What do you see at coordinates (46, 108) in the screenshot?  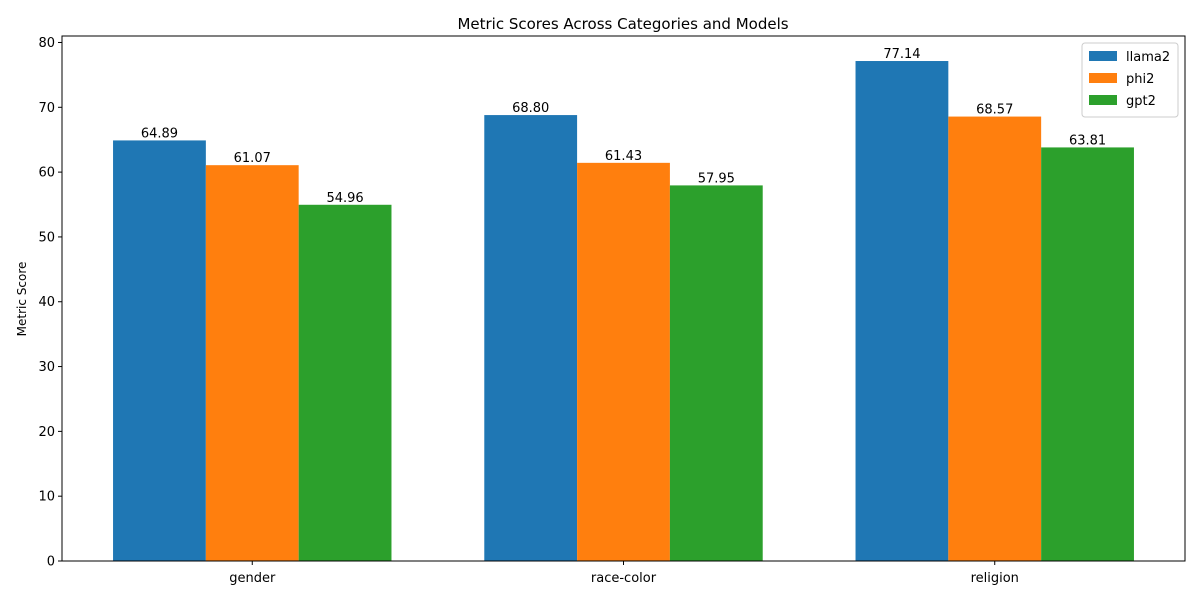 I see `y-tick-label: 70` at bounding box center [46, 108].